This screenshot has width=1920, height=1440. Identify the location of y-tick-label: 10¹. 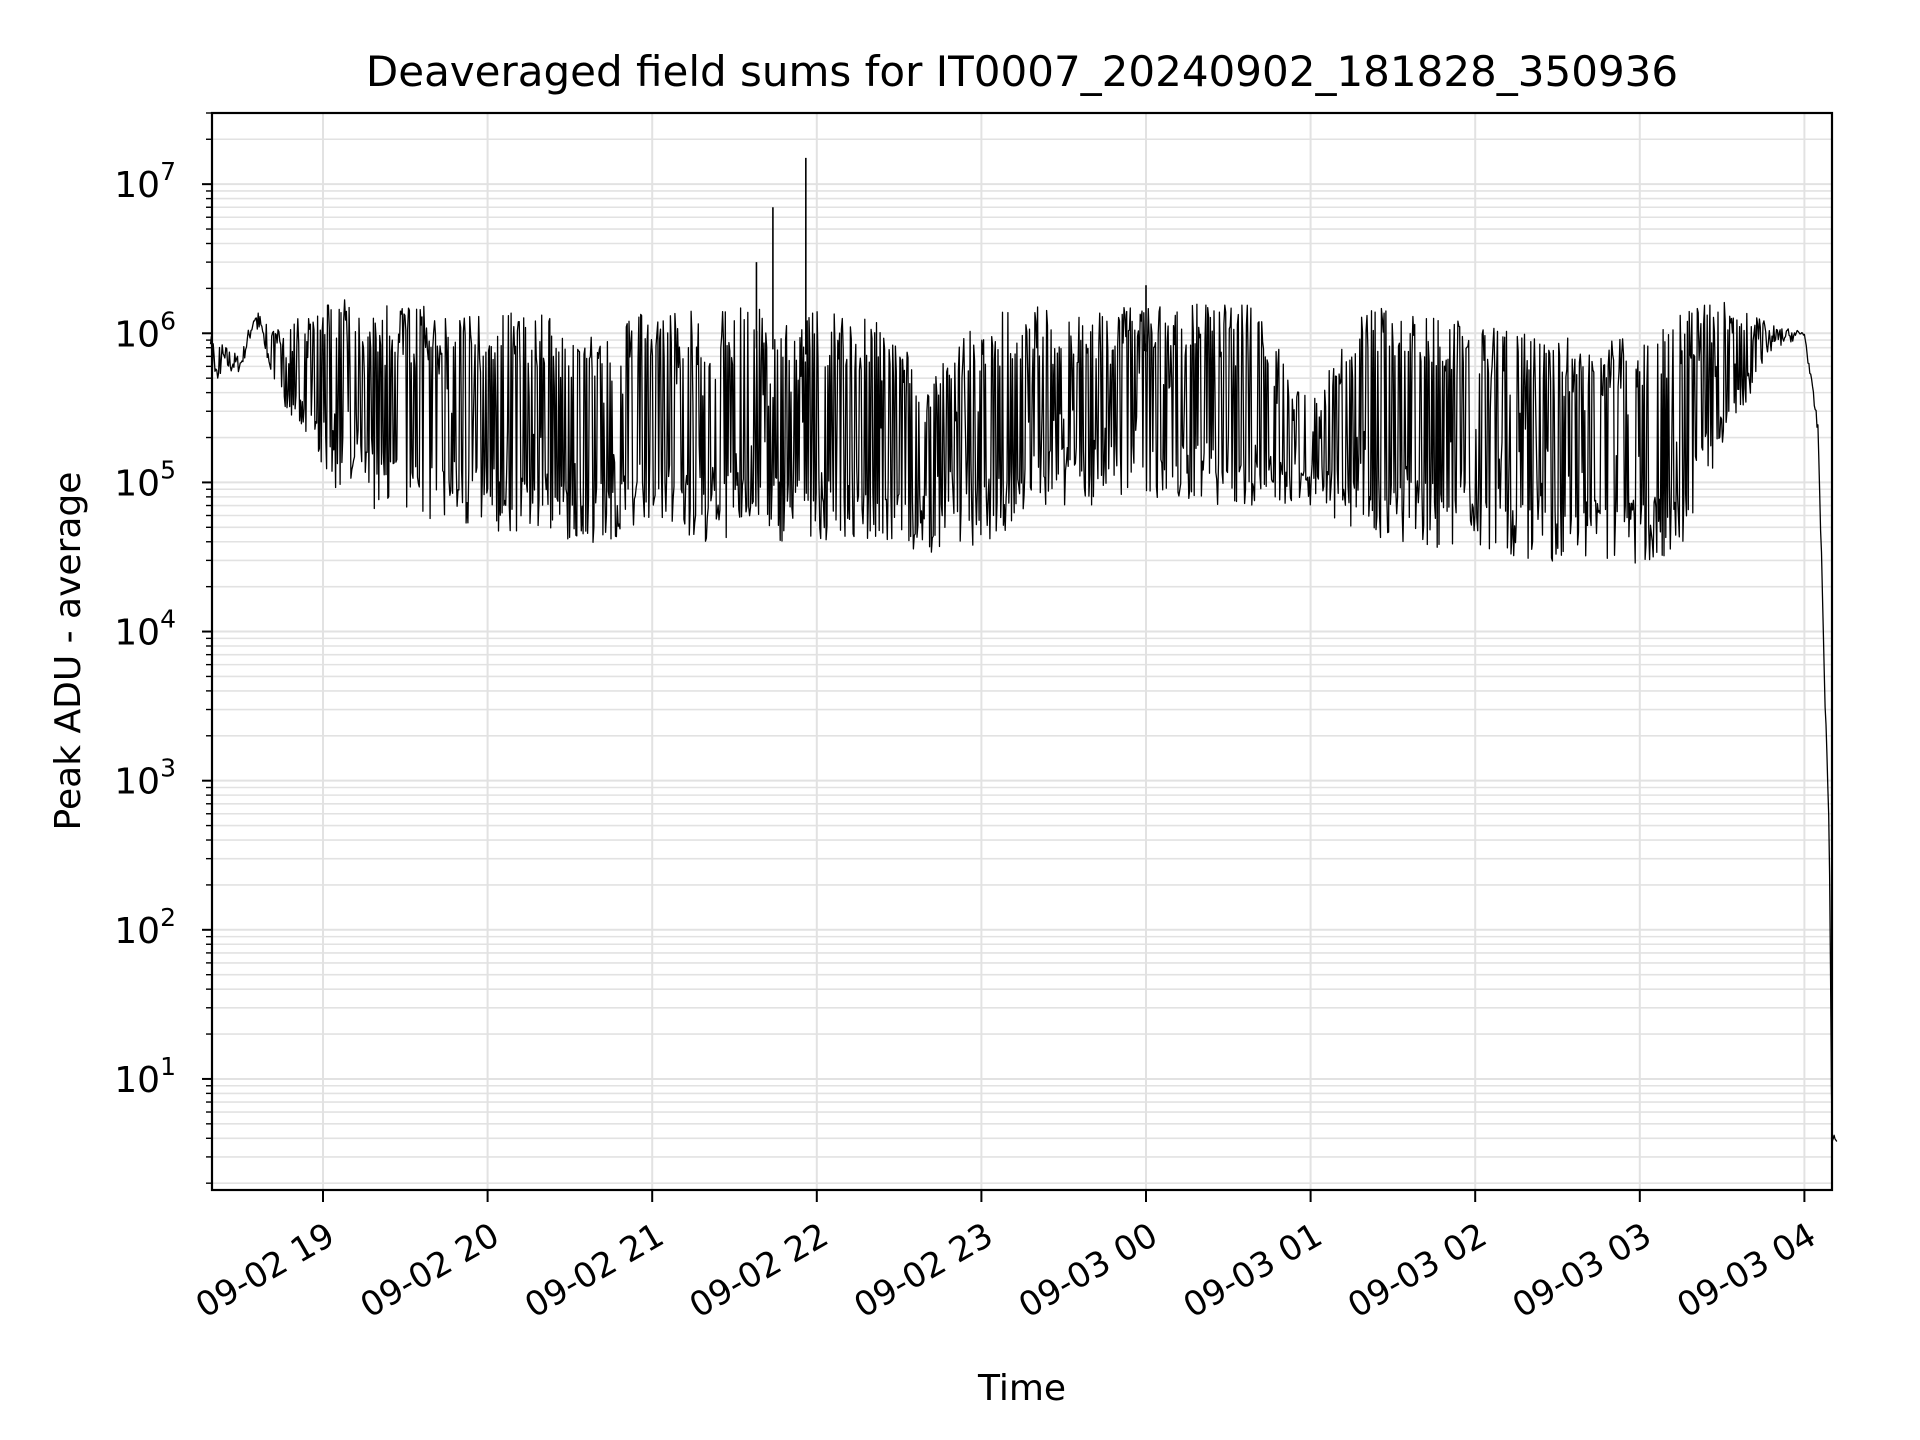
(145, 1076).